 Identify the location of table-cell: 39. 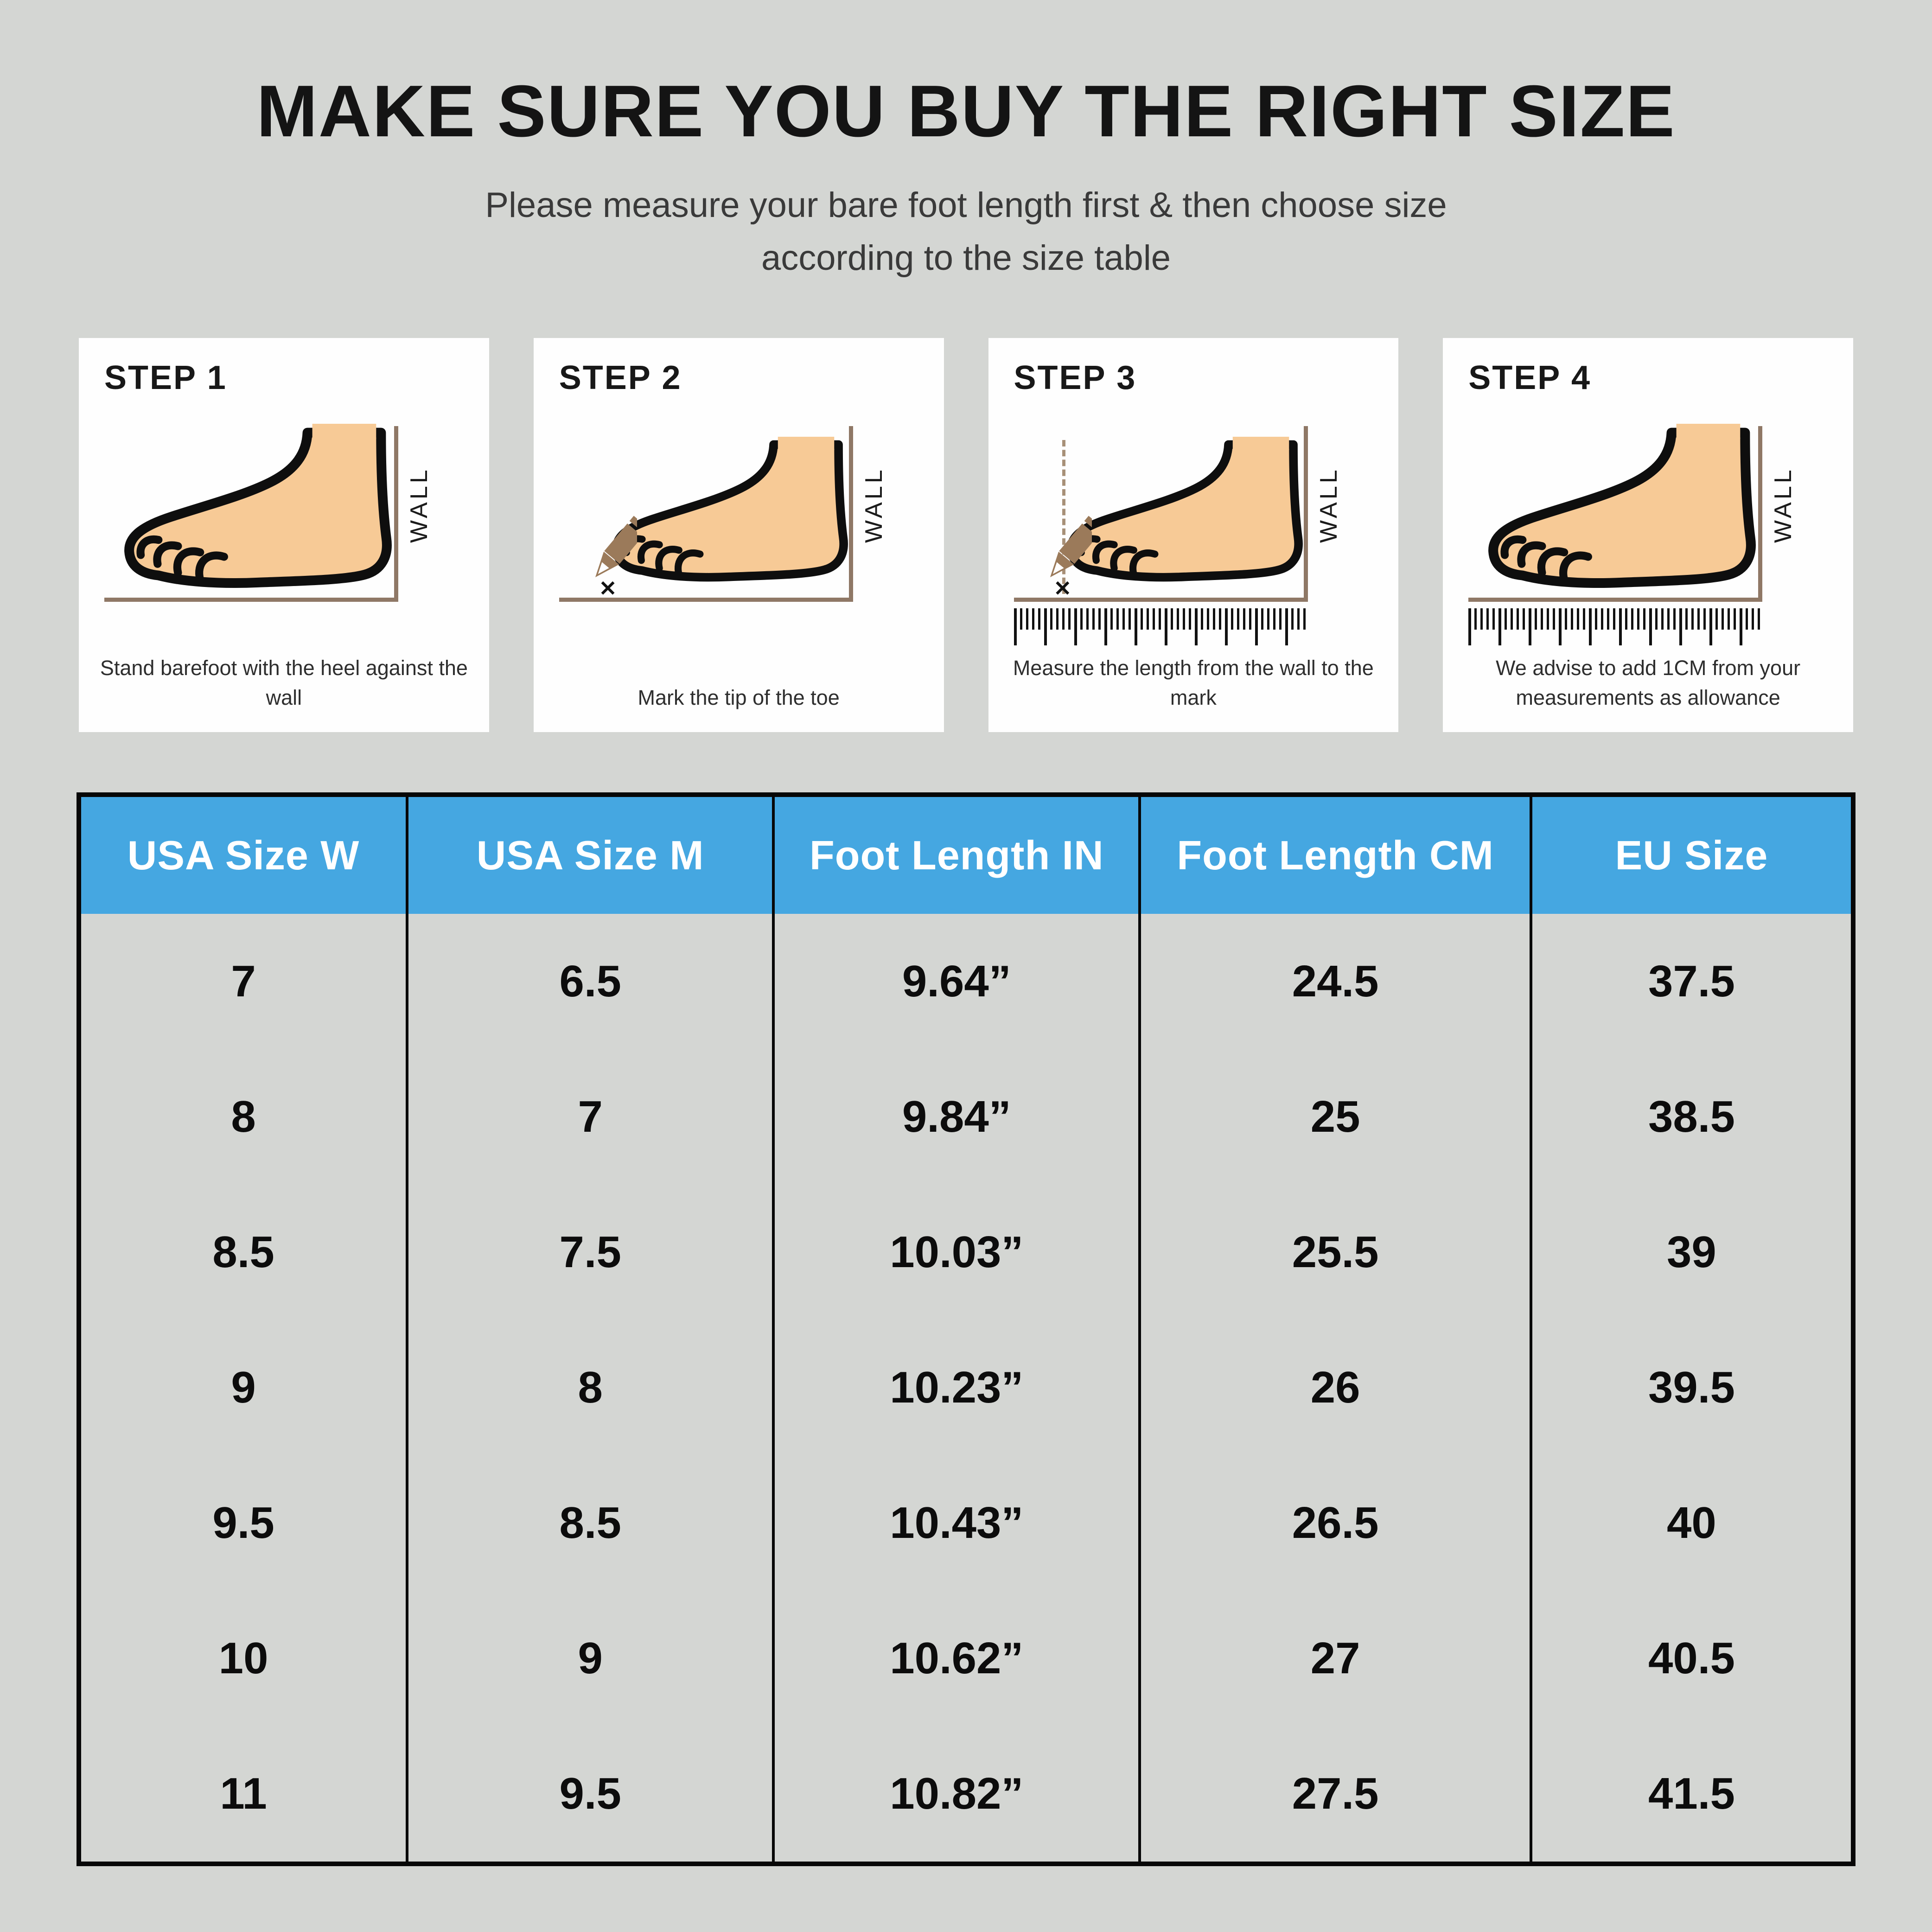
(1692, 1252).